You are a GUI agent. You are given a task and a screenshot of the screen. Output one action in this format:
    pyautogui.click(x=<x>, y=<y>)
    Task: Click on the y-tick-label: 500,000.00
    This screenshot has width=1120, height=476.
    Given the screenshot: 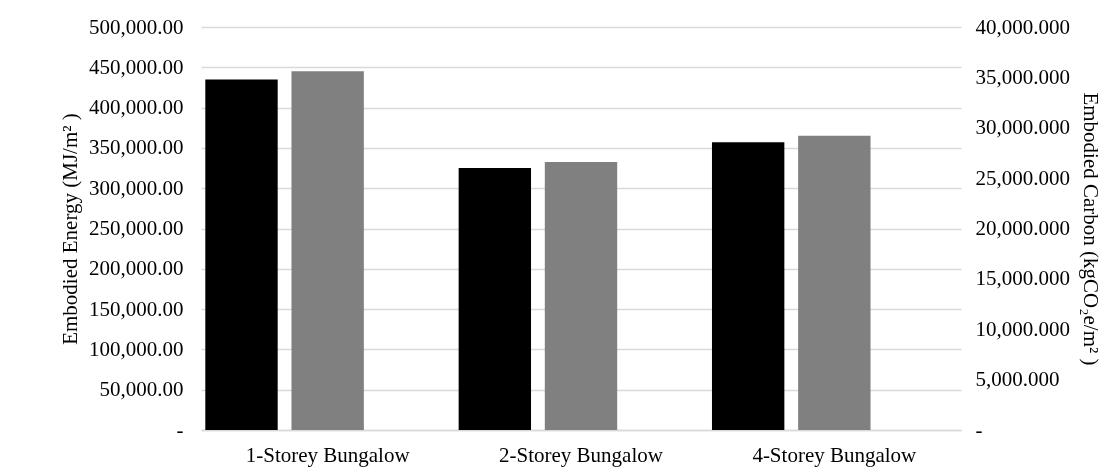 What is the action you would take?
    pyautogui.click(x=136, y=26)
    